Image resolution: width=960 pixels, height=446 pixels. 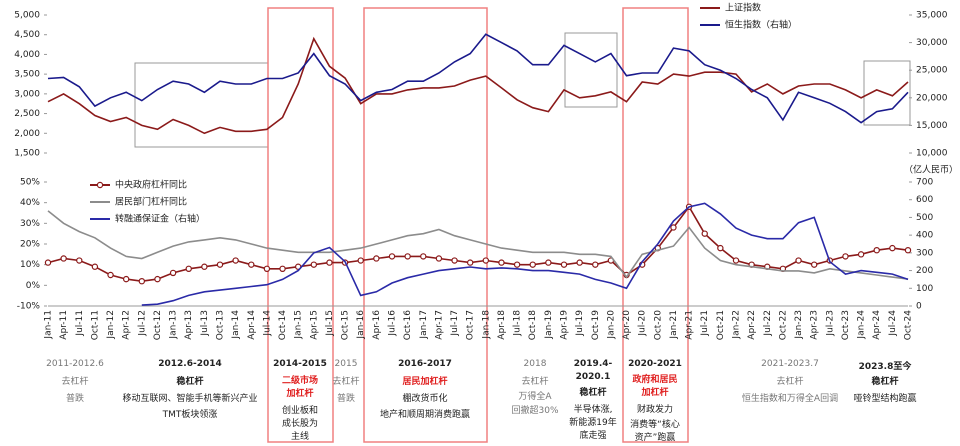 I want to click on annotation: 回撤超30%, so click(x=535, y=411).